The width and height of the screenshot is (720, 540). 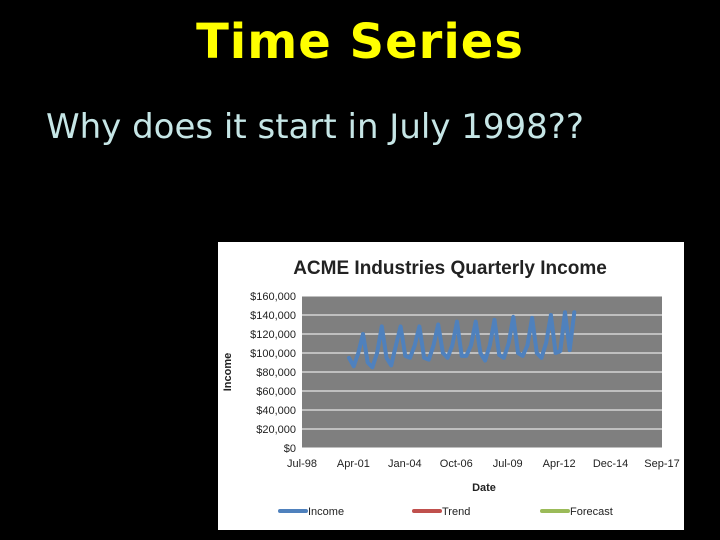 I want to click on x-tick-label: Apr-12, so click(x=559, y=464).